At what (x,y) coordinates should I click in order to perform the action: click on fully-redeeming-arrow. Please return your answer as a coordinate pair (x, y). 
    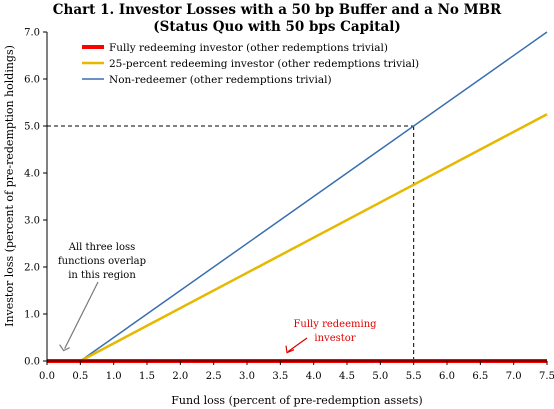
    Looking at the image, I should click on (297, 345).